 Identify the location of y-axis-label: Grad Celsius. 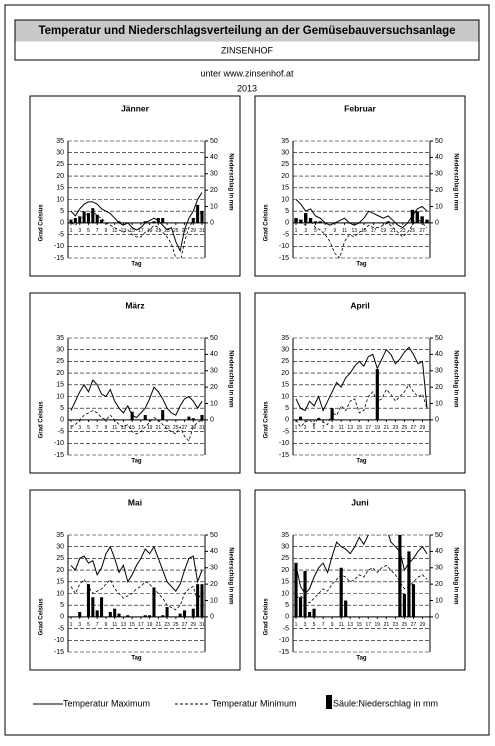
(267, 223).